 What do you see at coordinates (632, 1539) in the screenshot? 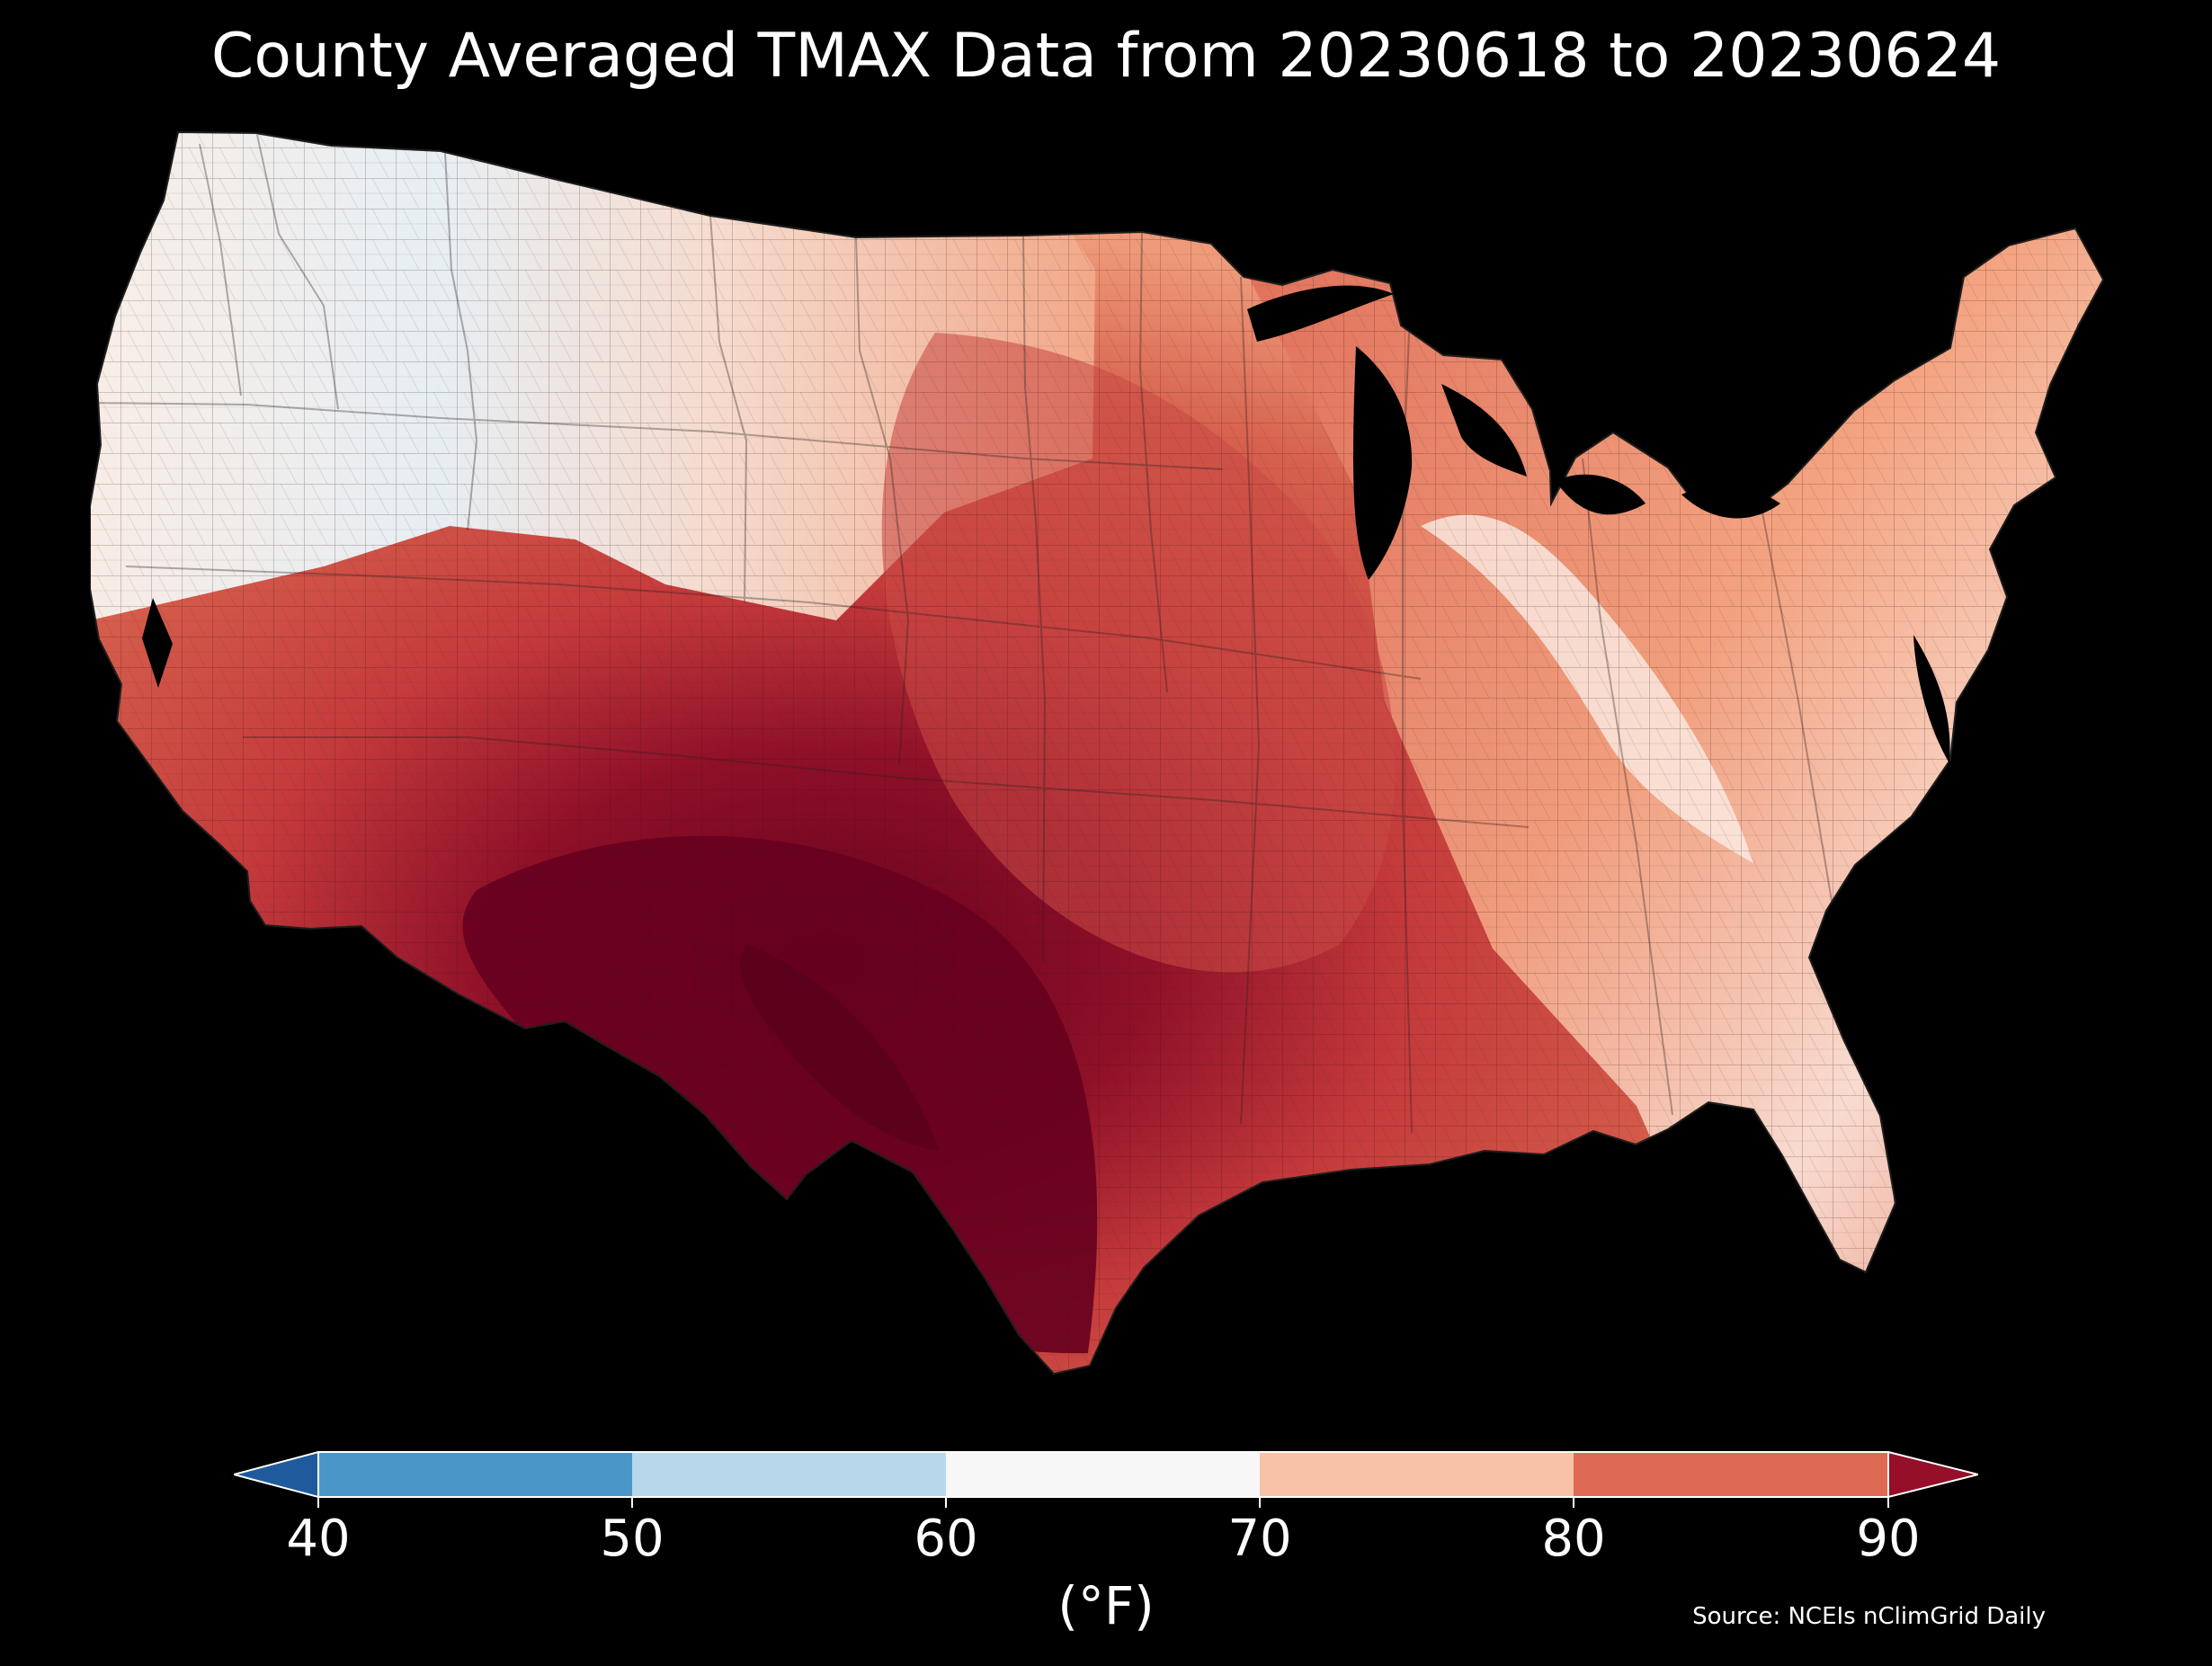
I see `colorbar-tick-label-50: 50` at bounding box center [632, 1539].